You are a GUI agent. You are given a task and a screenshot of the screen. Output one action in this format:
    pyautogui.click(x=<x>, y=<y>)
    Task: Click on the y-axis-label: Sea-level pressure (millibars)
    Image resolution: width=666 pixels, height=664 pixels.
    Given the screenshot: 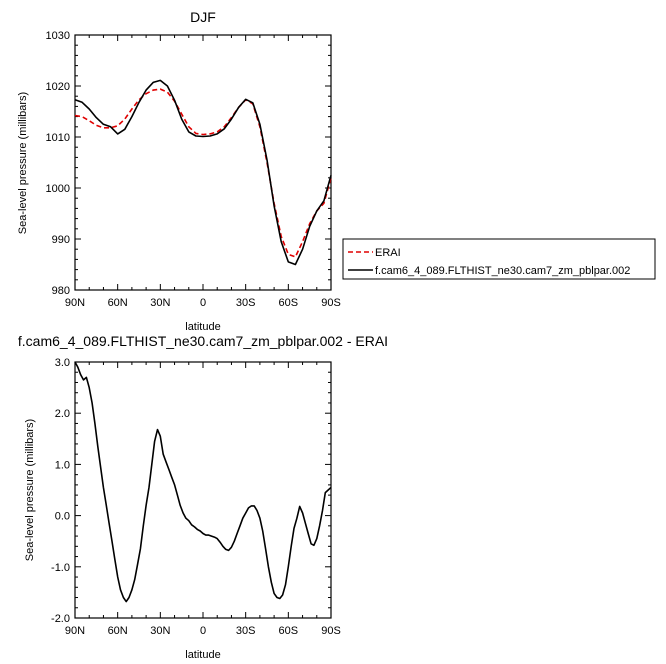 What is the action you would take?
    pyautogui.click(x=23, y=163)
    